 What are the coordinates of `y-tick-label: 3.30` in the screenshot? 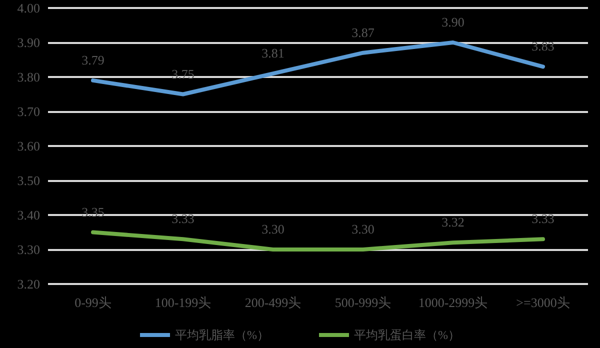 It's located at (28, 249).